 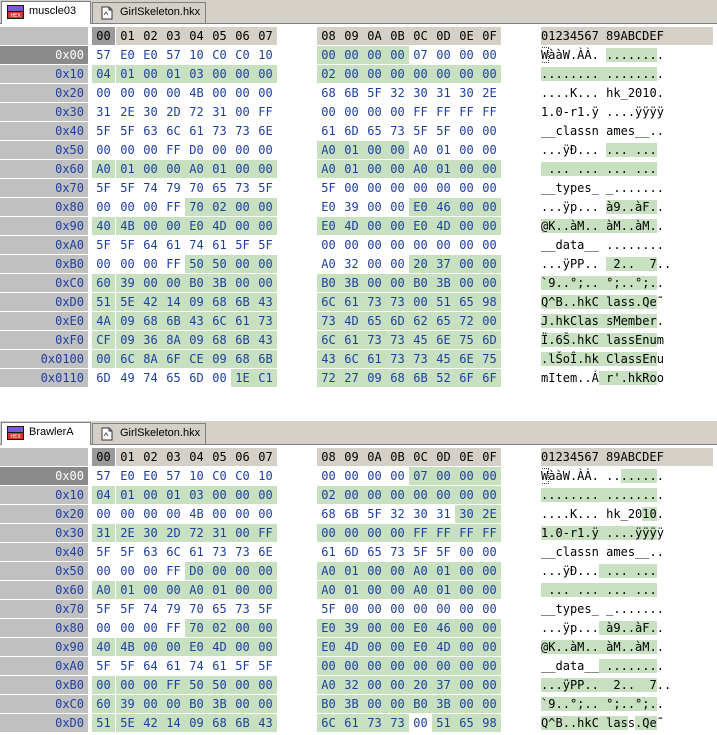 I want to click on hex-byte: 43, so click(x=328, y=359).